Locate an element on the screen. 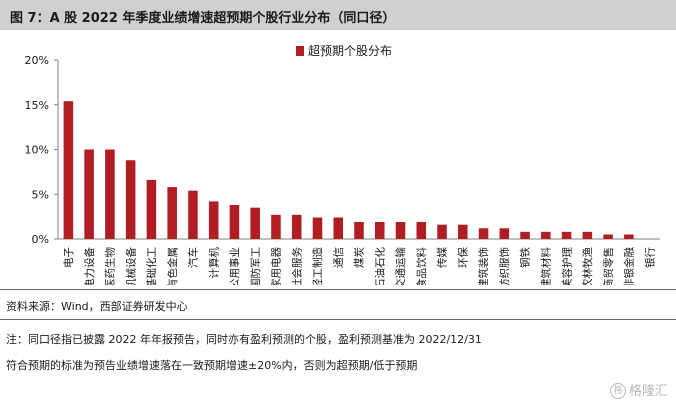 The width and height of the screenshot is (676, 405). footnote-2: 符合预期的标准为预告业绩增速落在一致预期增速±20%内，否则为超预期/低于预期 is located at coordinates (212, 365).